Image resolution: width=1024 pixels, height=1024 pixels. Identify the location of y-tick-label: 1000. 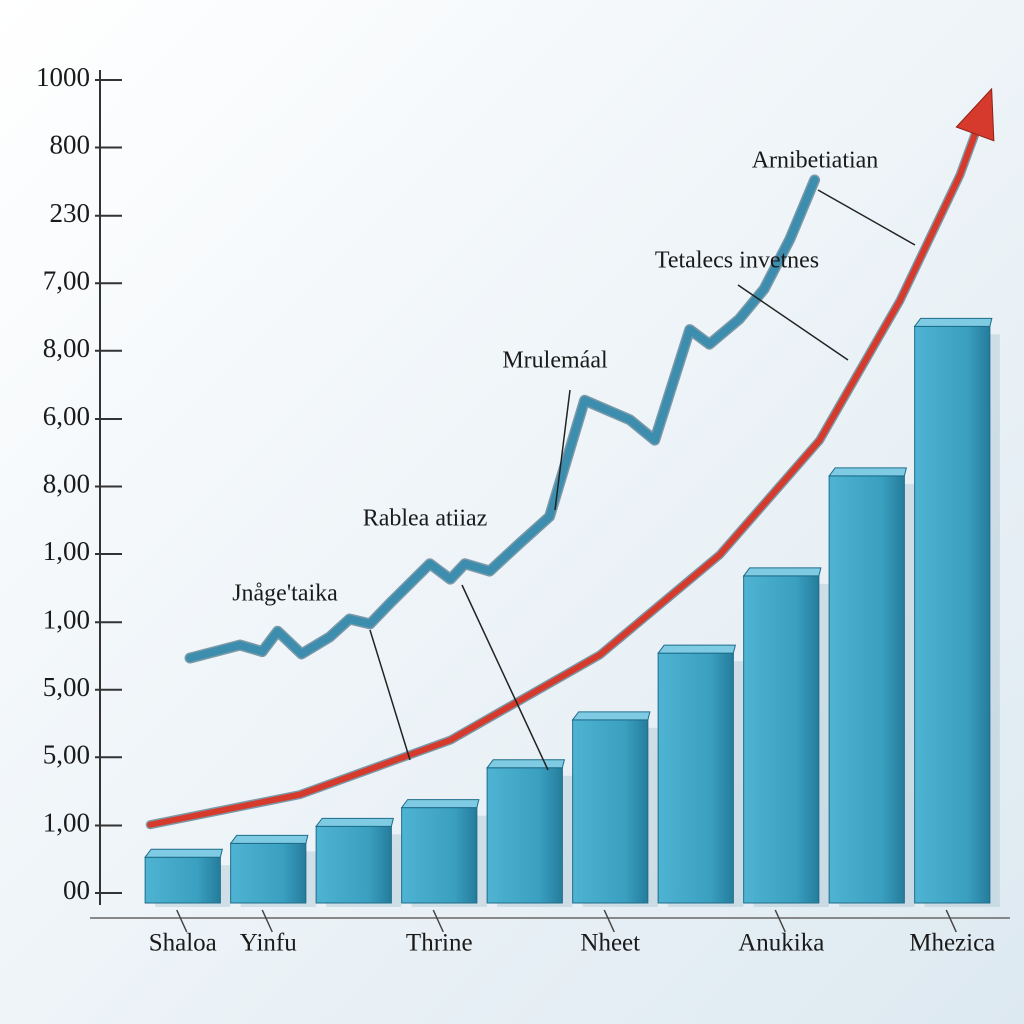
(63, 77).